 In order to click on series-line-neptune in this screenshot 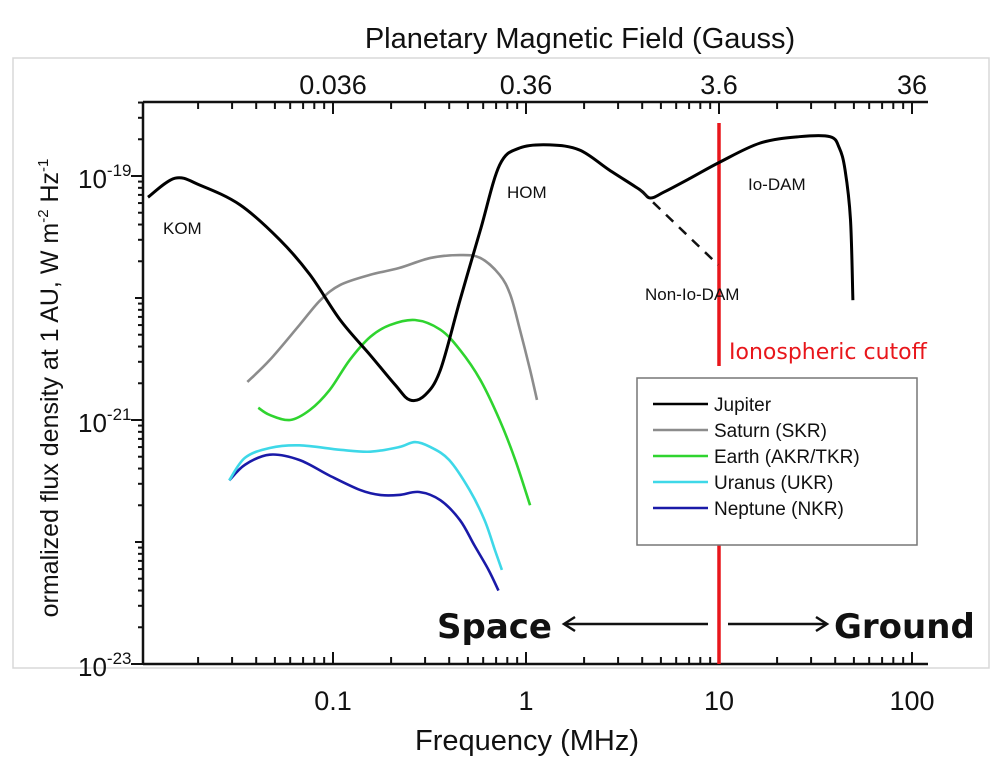, I will do `click(364, 522)`.